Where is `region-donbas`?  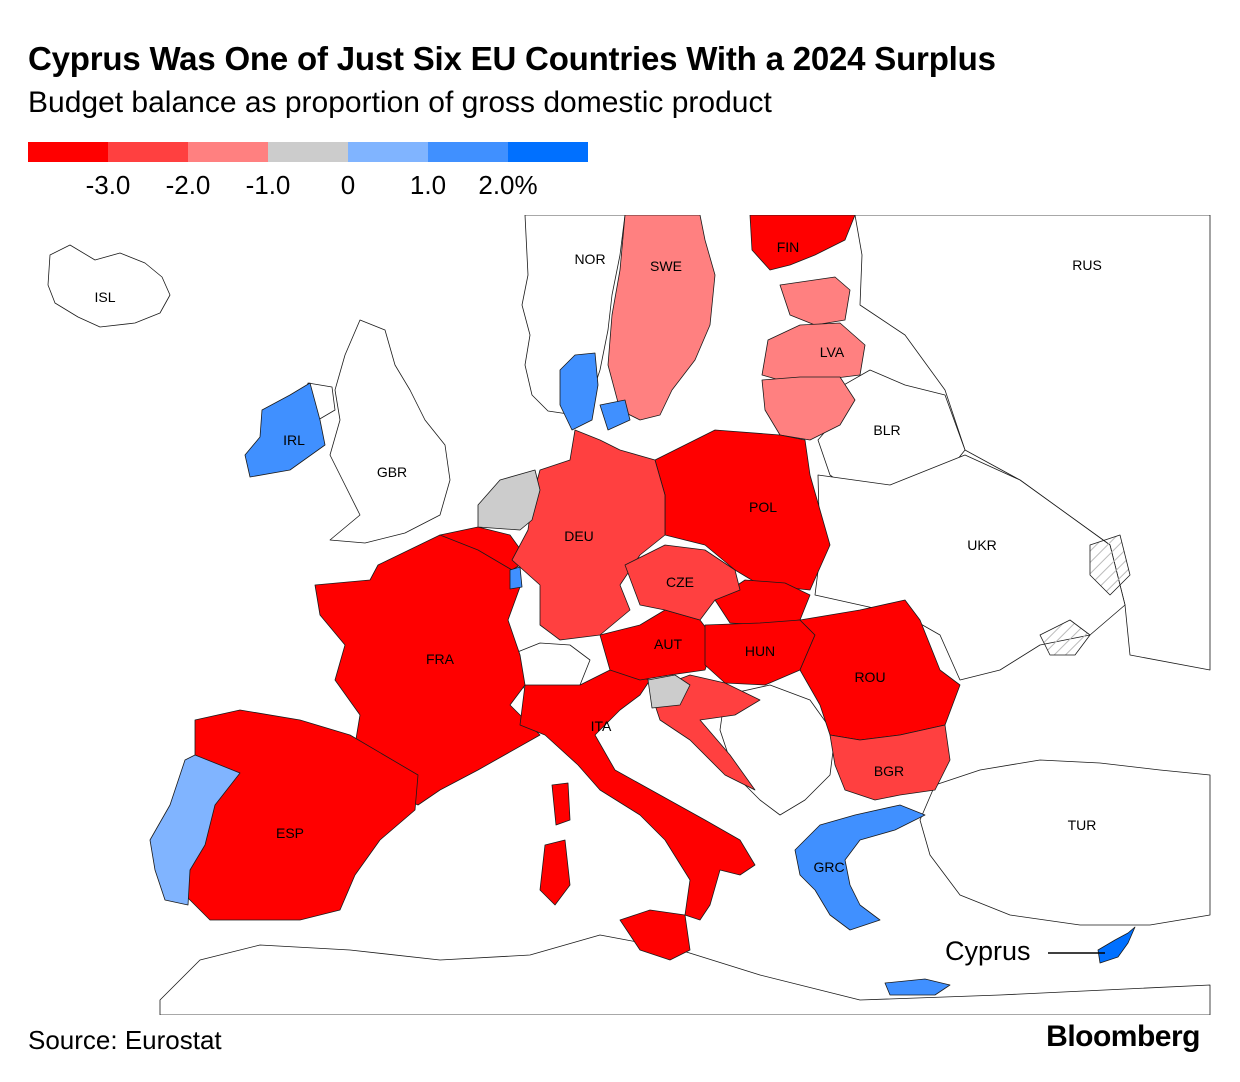 region-donbas is located at coordinates (1110, 565).